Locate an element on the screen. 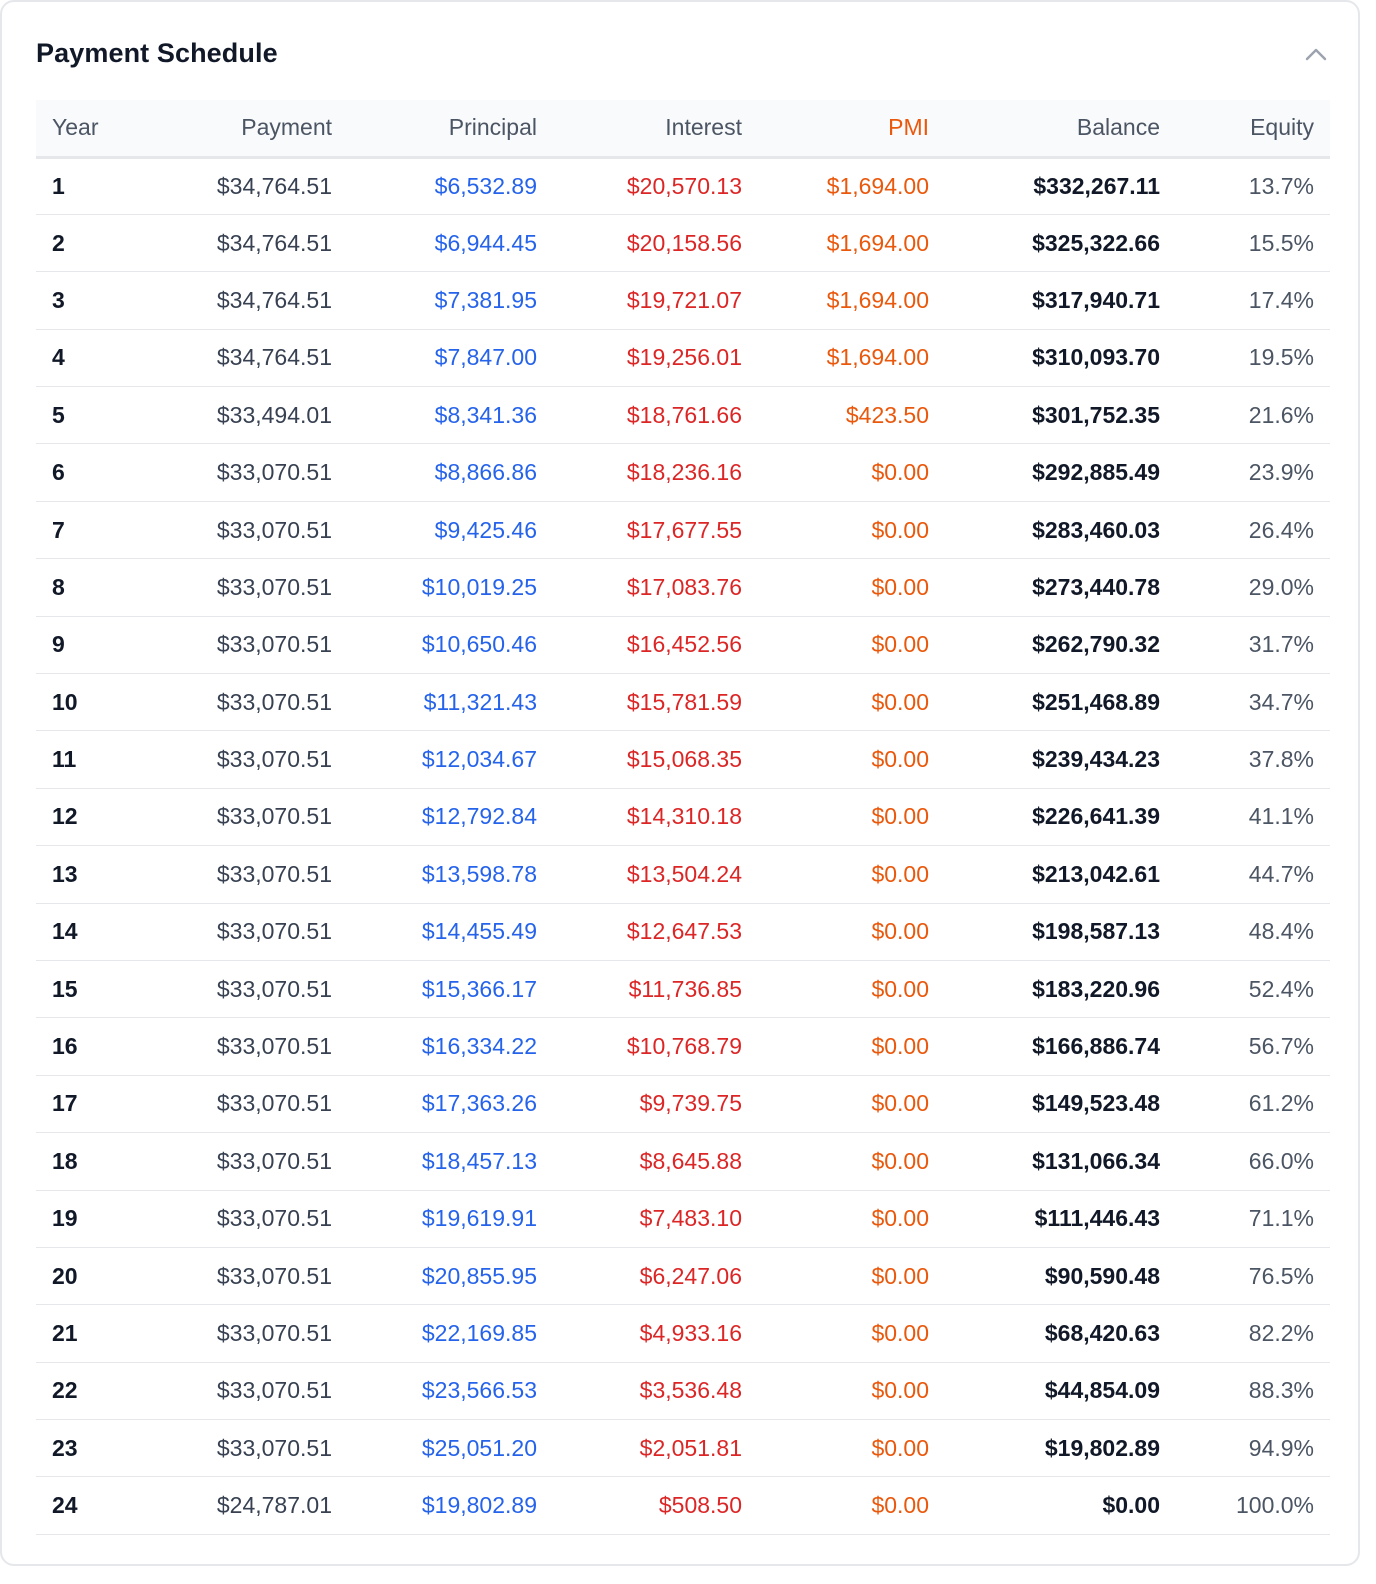 The height and width of the screenshot is (1584, 1376). cell-balance: $292,885.49 is located at coordinates (1060, 472).